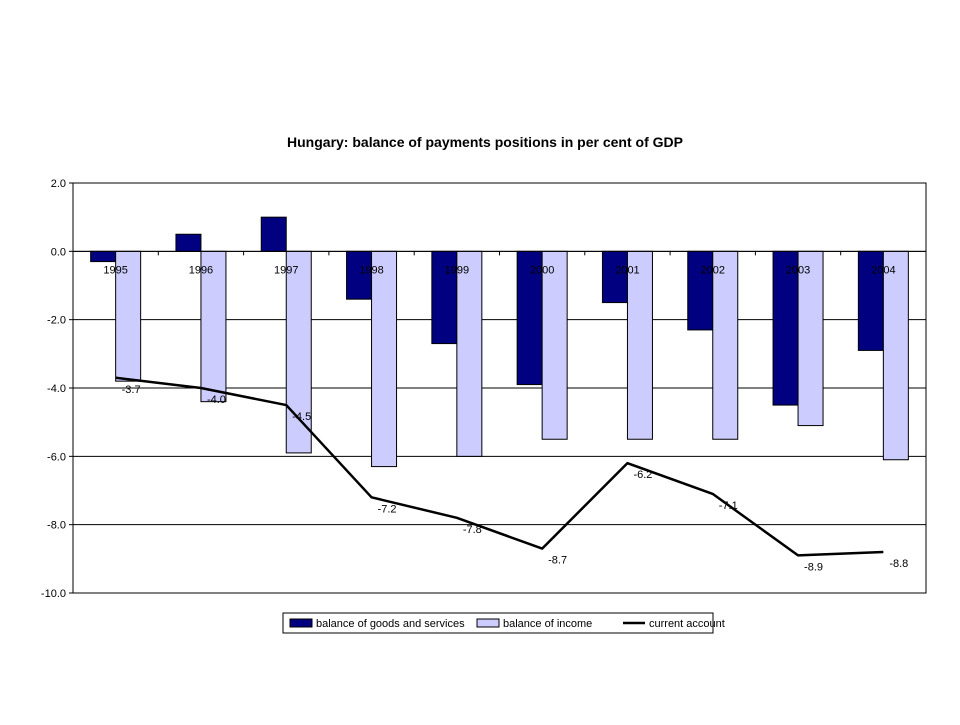 The image size is (960, 725). What do you see at coordinates (56, 457) in the screenshot?
I see `y-tick-label: -6.0` at bounding box center [56, 457].